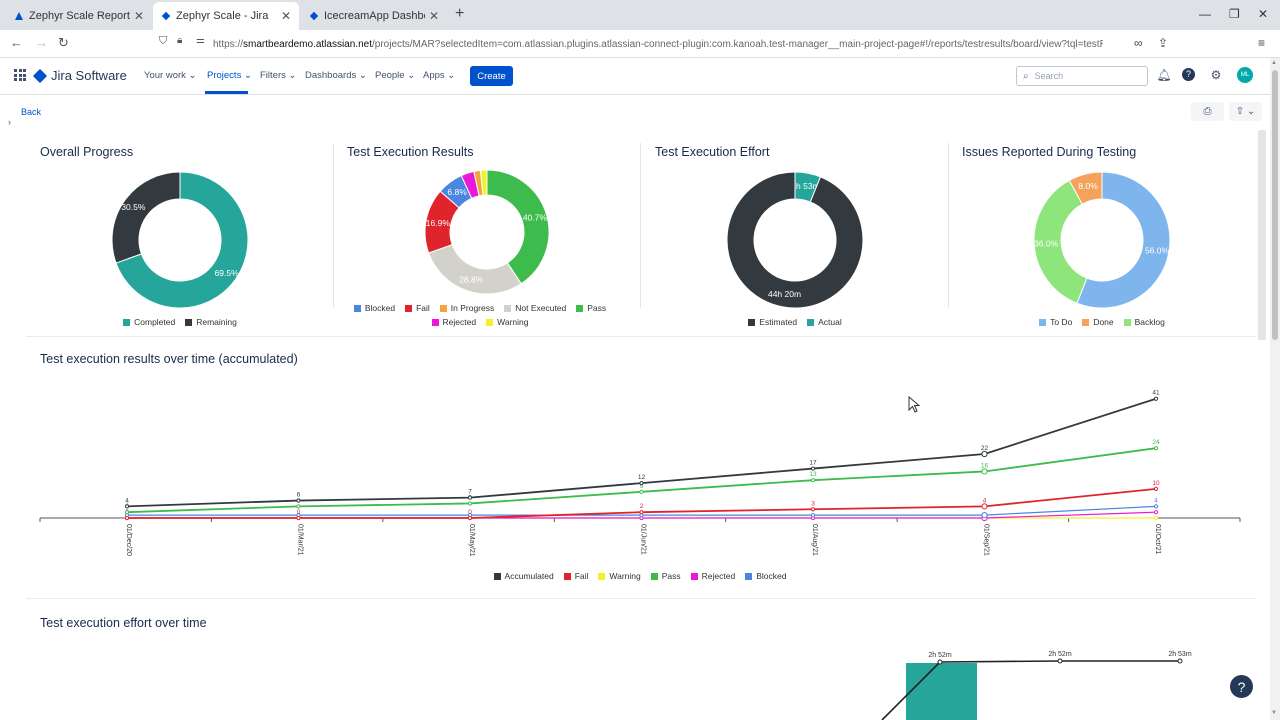  What do you see at coordinates (1098, 322) in the screenshot?
I see `legend-item-done: Done` at bounding box center [1098, 322].